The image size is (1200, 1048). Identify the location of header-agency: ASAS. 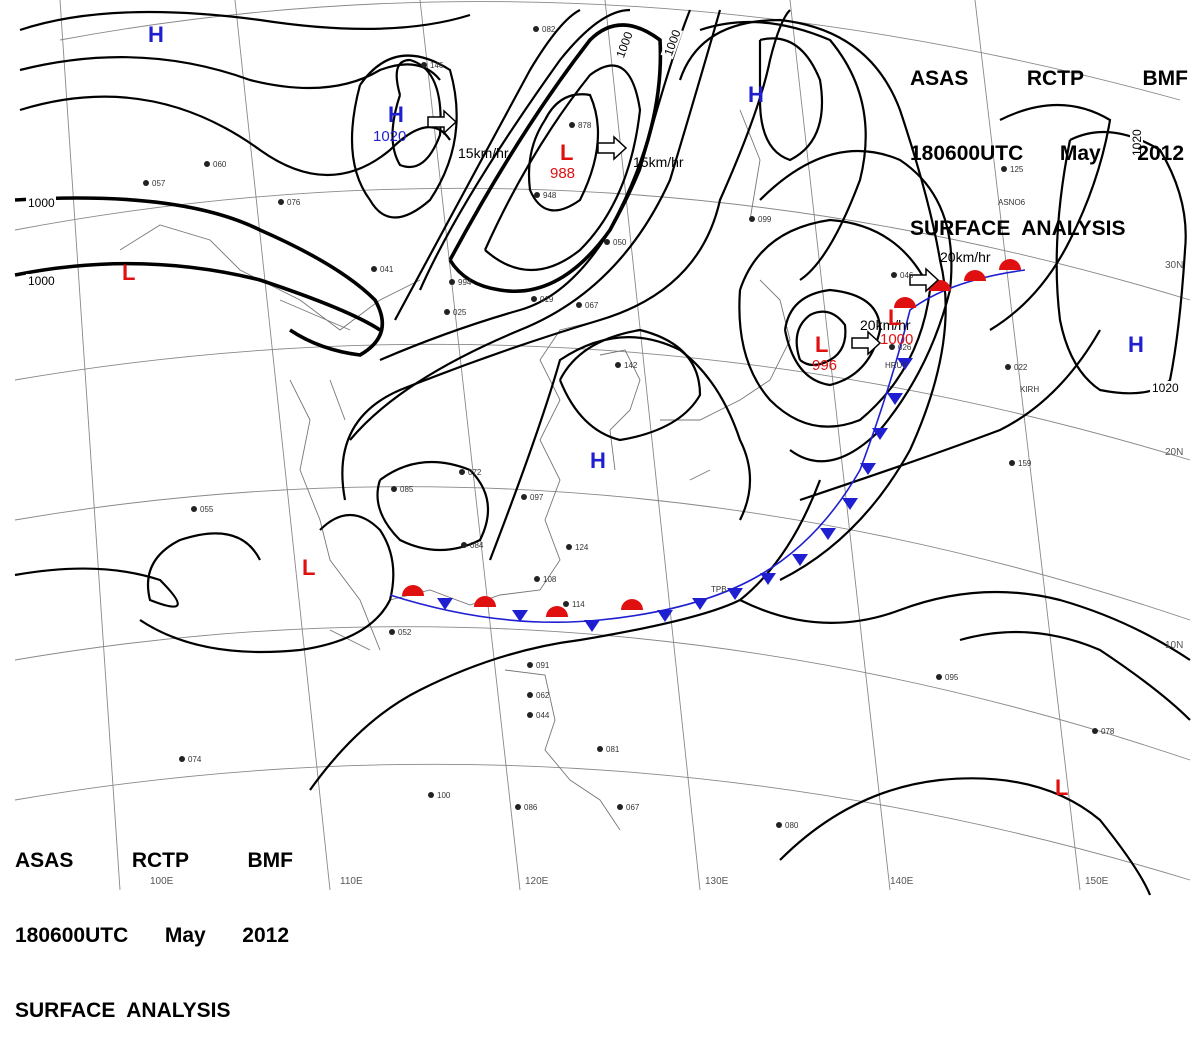
(44, 860).